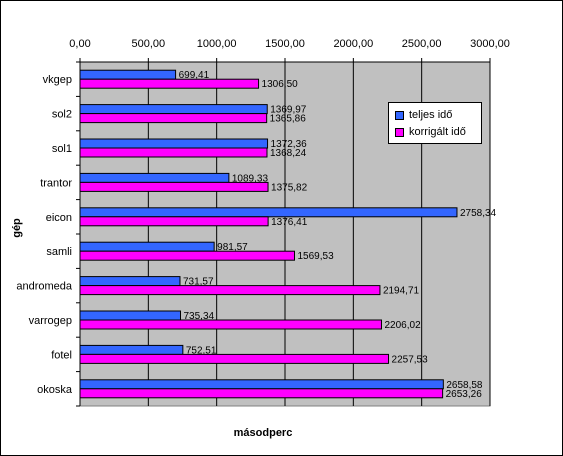  I want to click on y-tick-label: varrogep, so click(50, 321).